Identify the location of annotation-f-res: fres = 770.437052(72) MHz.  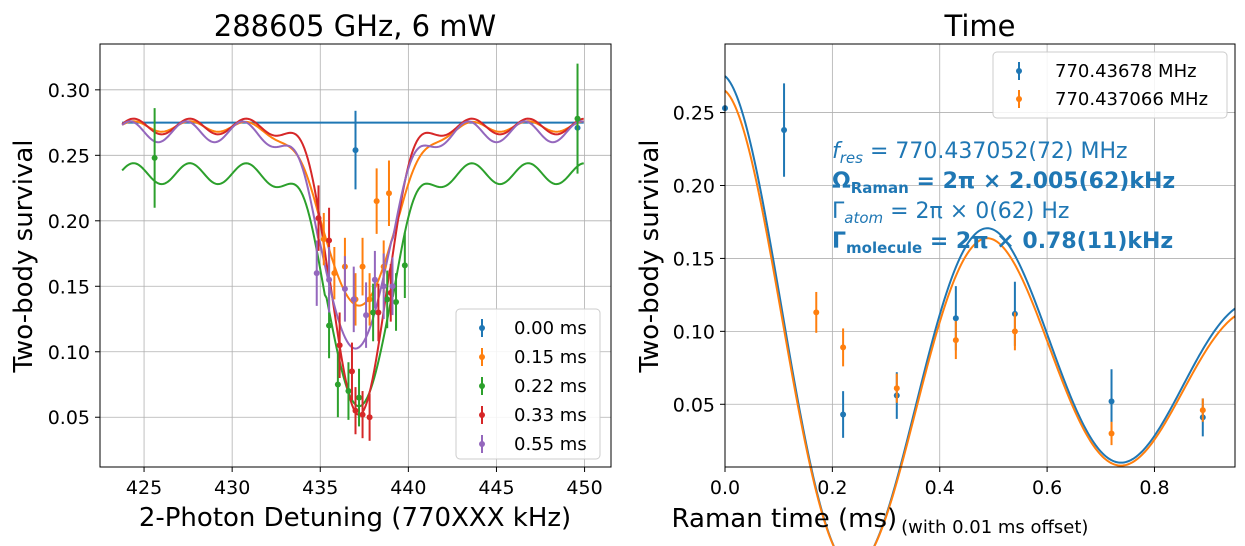
(980, 153).